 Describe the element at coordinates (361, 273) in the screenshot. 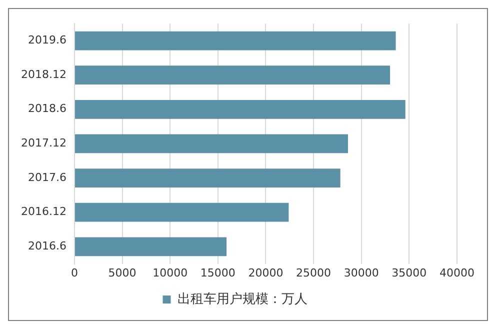

I see `x-tick-label: 30000` at that location.